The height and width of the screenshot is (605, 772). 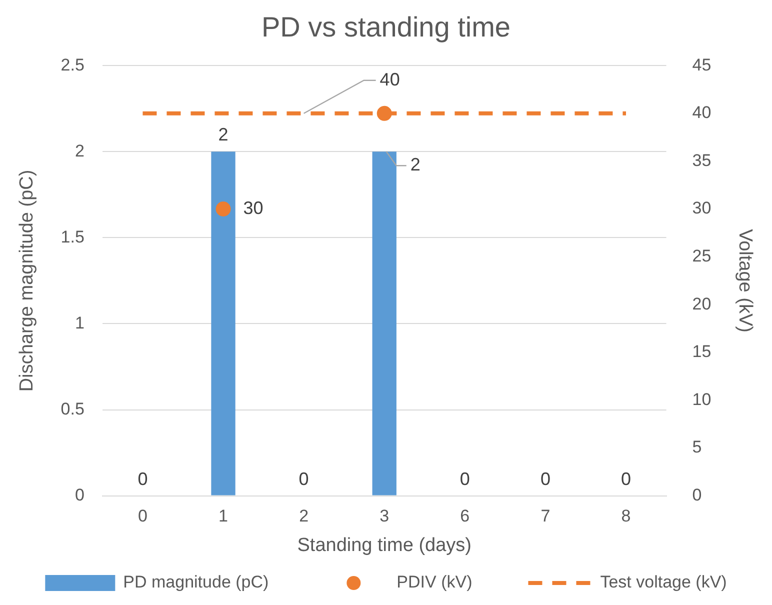 I want to click on y2-tick-label: 20, so click(x=702, y=304).